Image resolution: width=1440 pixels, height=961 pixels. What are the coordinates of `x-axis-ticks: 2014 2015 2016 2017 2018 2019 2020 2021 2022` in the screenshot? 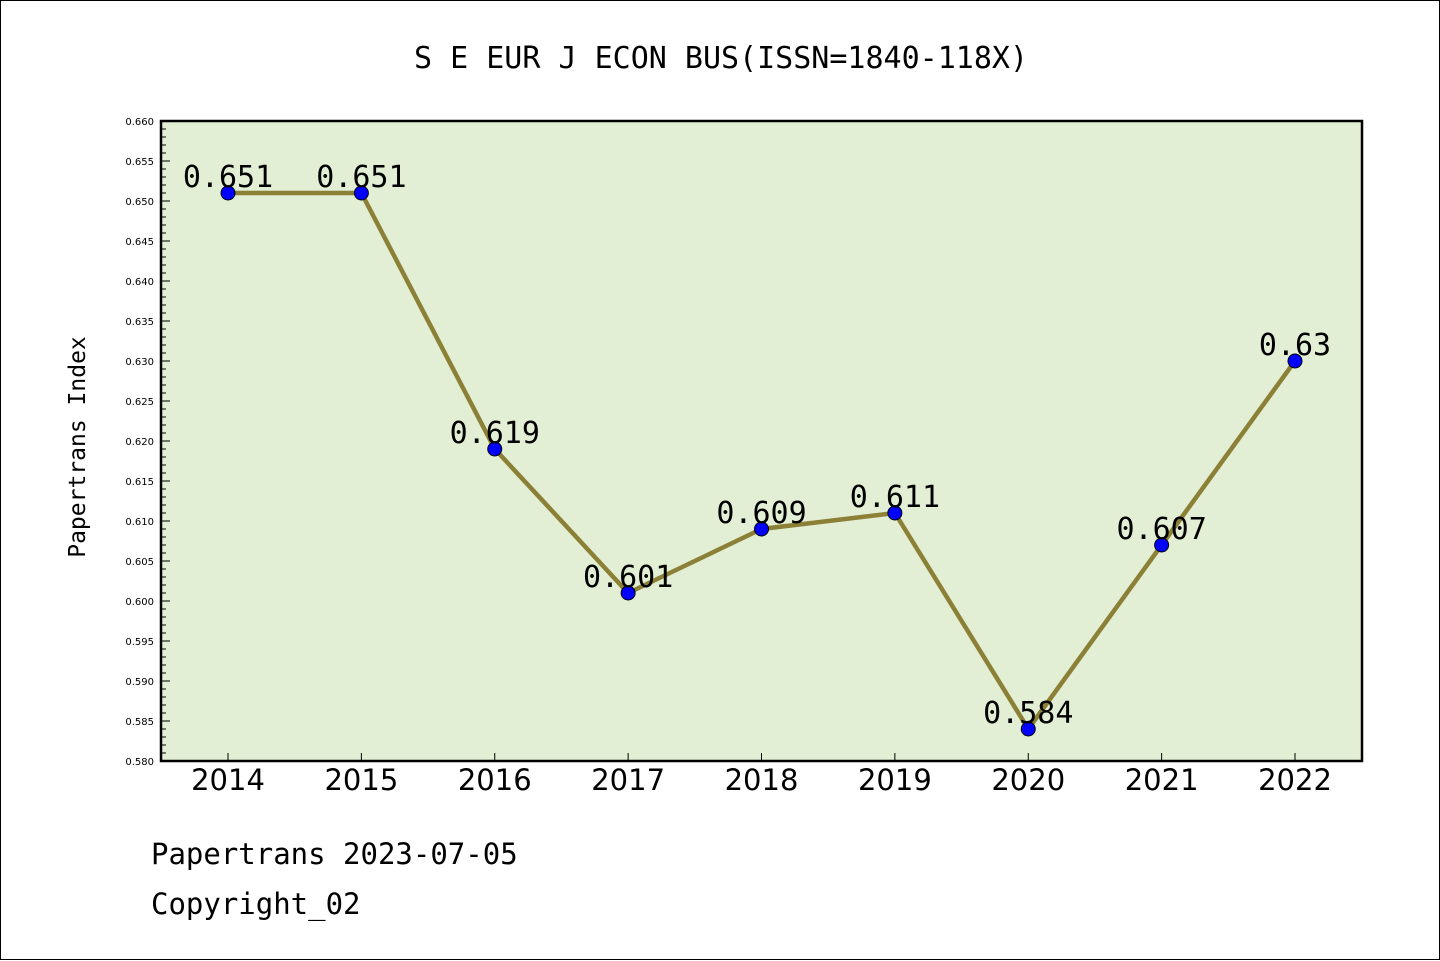 It's located at (761, 775).